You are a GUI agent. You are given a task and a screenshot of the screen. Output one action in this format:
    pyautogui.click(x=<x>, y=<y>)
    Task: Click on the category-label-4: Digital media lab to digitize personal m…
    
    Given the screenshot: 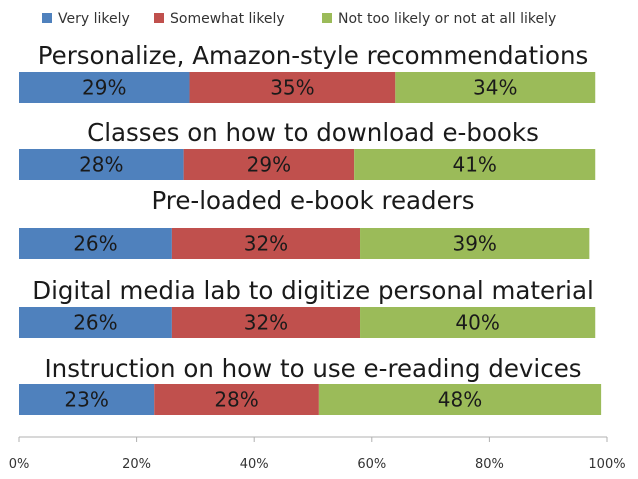 What is the action you would take?
    pyautogui.click(x=313, y=290)
    